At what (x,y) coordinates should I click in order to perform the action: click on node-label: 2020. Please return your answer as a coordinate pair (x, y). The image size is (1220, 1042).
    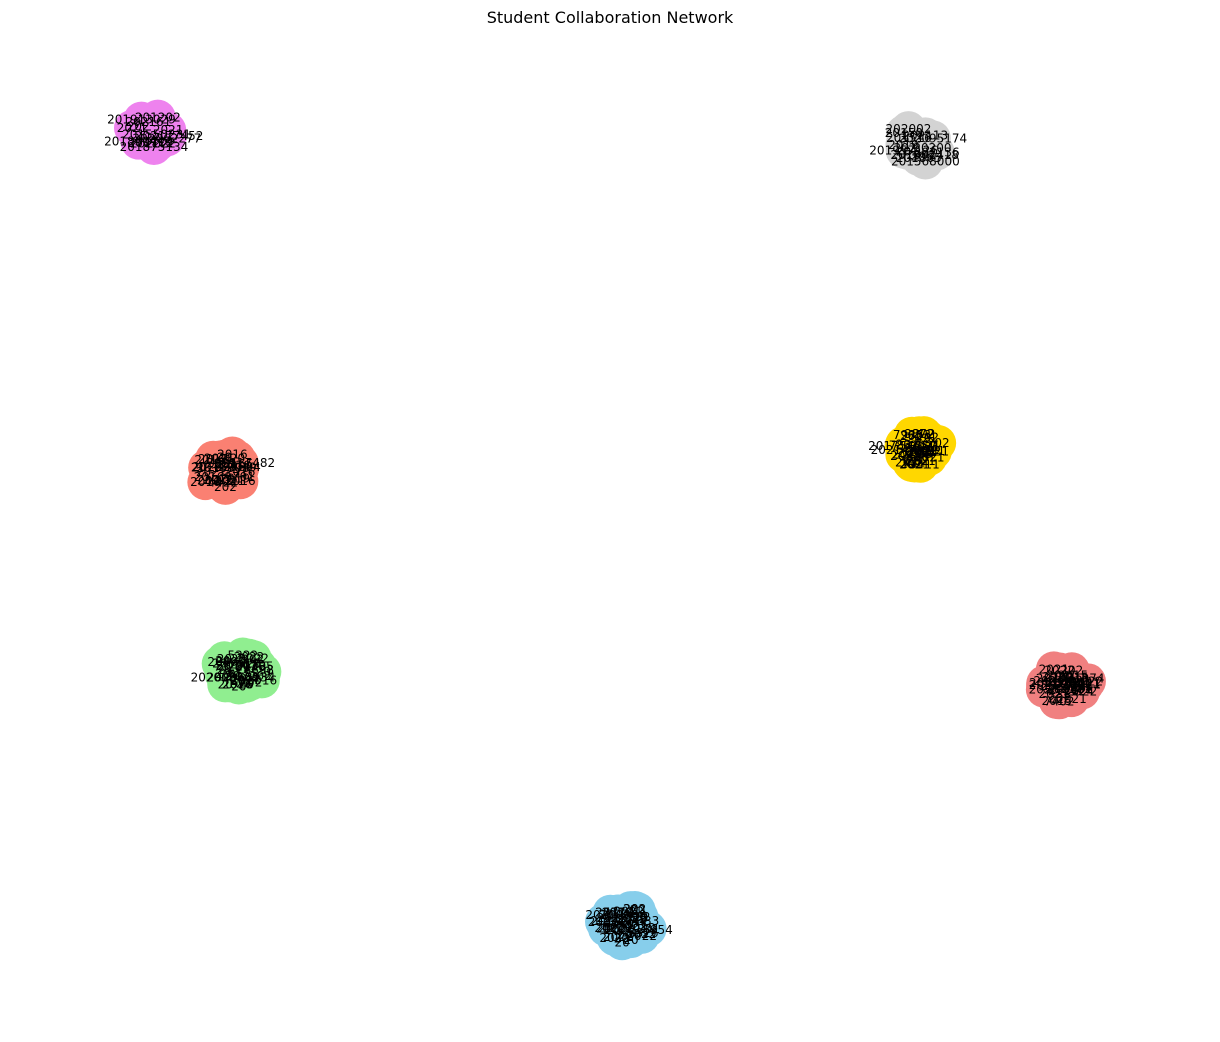
    Looking at the image, I should click on (1044, 690).